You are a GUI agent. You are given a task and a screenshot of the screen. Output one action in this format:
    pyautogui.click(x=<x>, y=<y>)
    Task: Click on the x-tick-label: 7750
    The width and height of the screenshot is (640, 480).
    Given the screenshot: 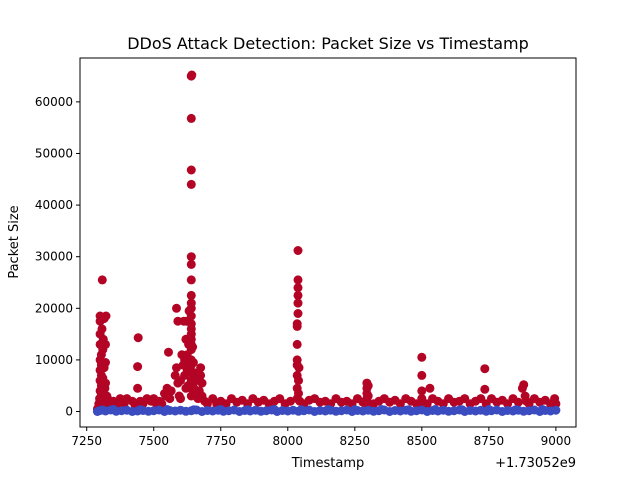 What is the action you would take?
    pyautogui.click(x=220, y=441)
    